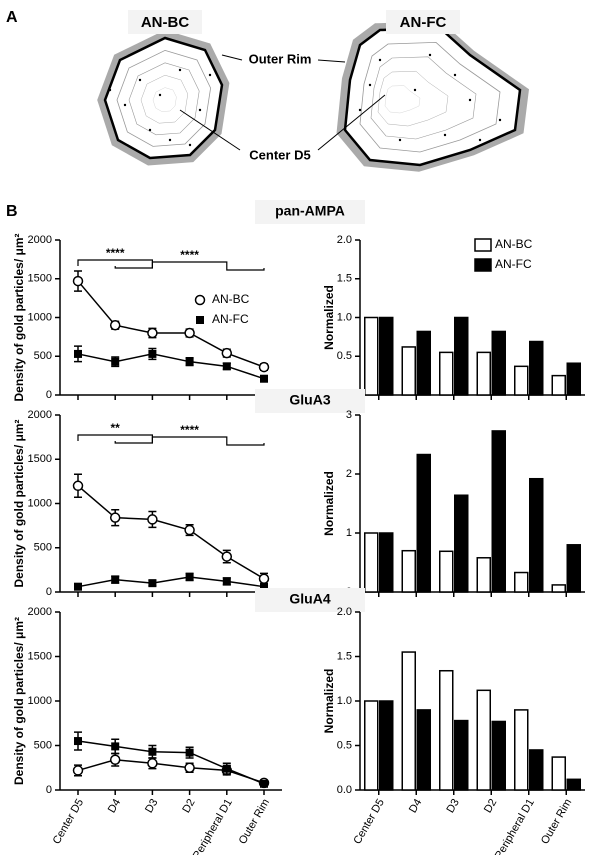 The image size is (600, 855). What do you see at coordinates (116, 428) in the screenshot?
I see `significance-label: **` at bounding box center [116, 428].